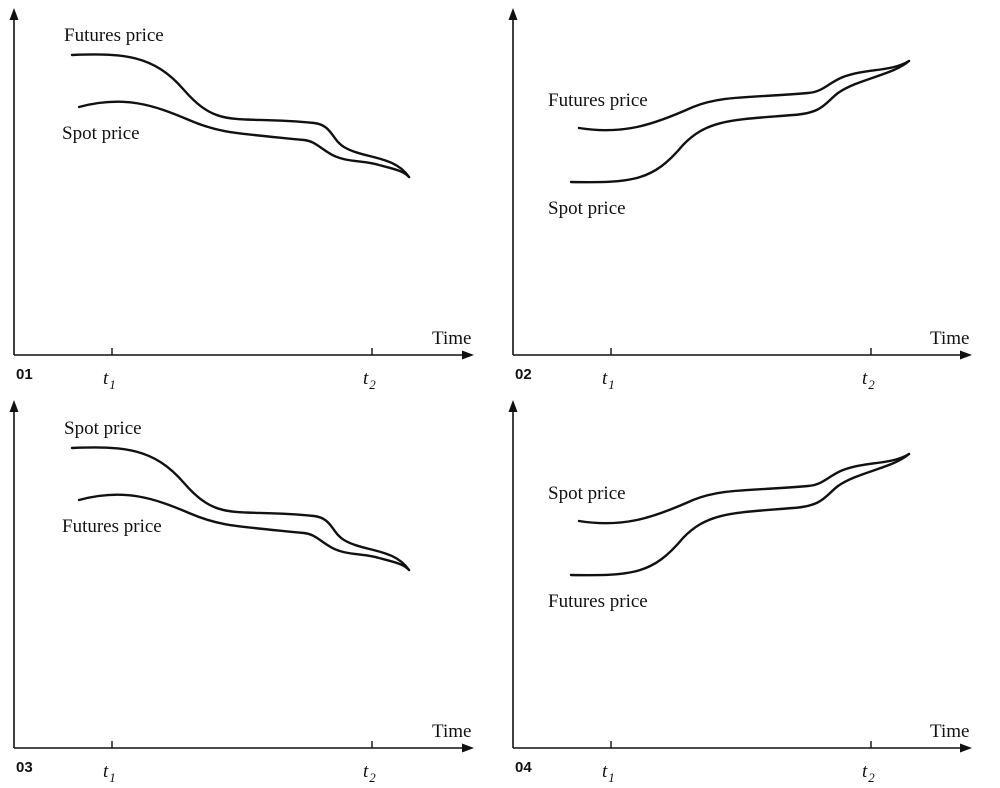 Image resolution: width=1000 pixels, height=788 pixels. Describe the element at coordinates (24, 767) in the screenshot. I see `panel-id: 03` at that location.